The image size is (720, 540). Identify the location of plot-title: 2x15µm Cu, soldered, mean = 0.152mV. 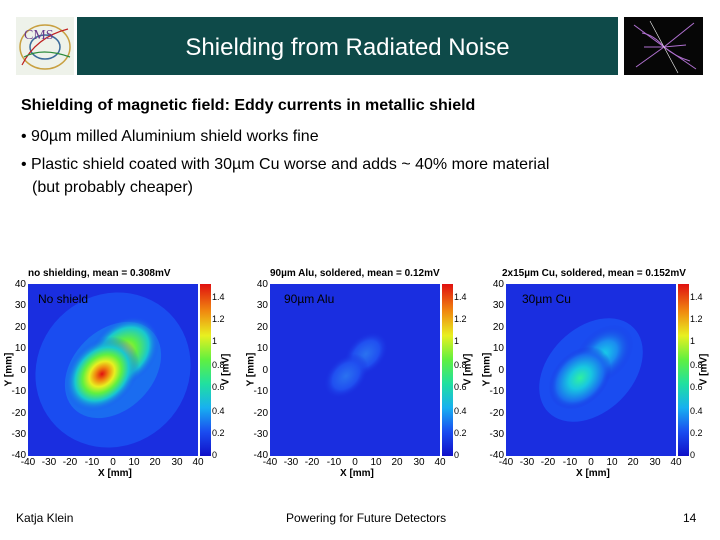
(594, 273).